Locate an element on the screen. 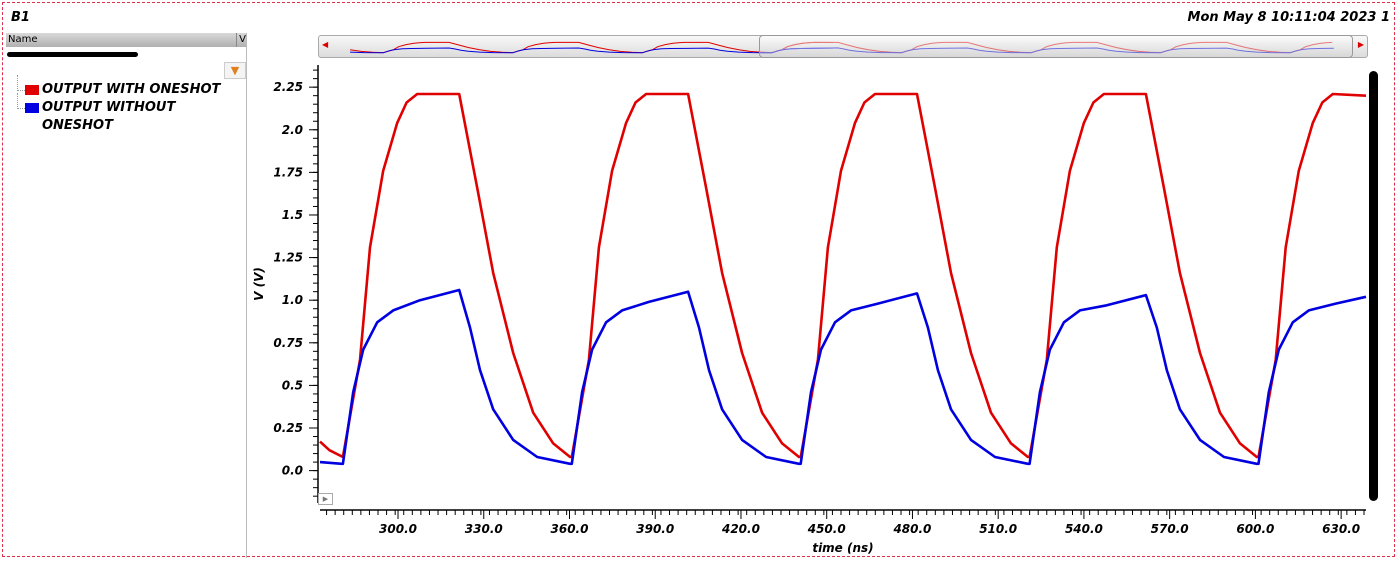 The image size is (1400, 561). x-tick-label: 480.0 is located at coordinates (911, 529).